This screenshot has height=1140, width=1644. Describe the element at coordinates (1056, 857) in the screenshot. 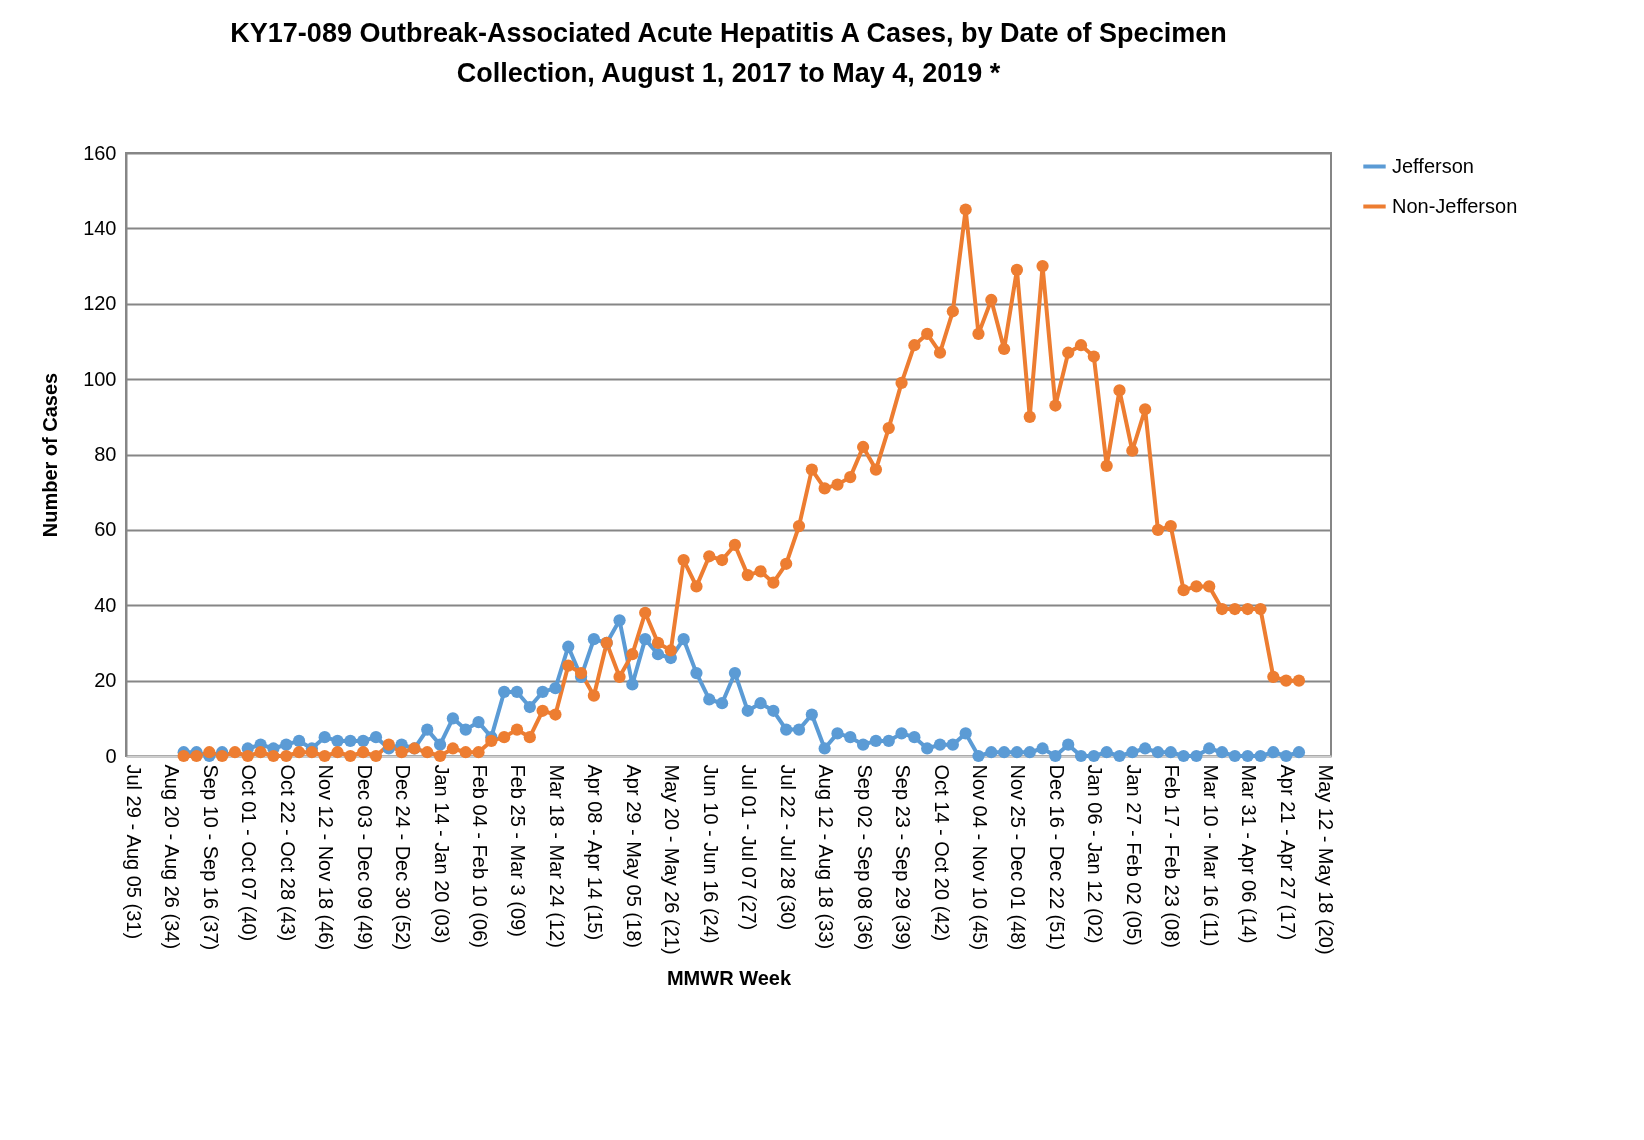

I see `x-tick-label: Dec 16 - Dec 22 (51)` at that location.